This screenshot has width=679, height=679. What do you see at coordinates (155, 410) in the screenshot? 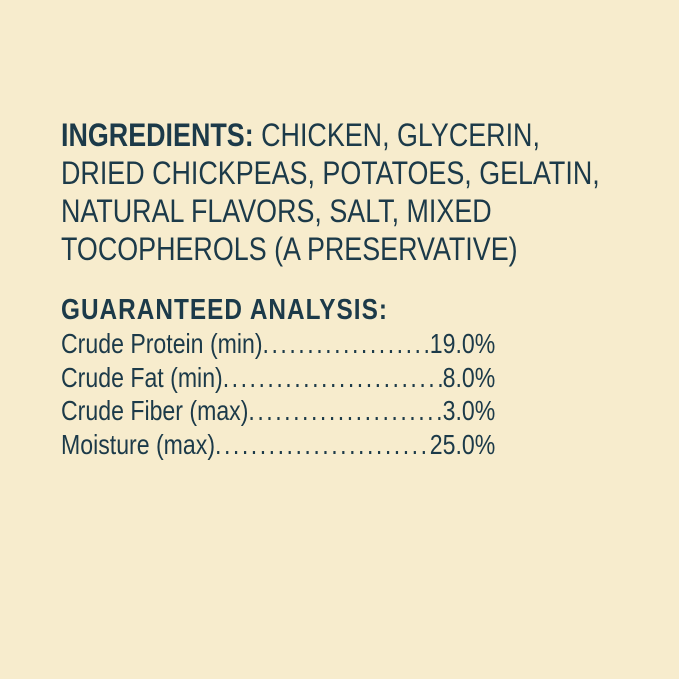
I see `analysis-row-label: Crude Fiber (max)` at bounding box center [155, 410].